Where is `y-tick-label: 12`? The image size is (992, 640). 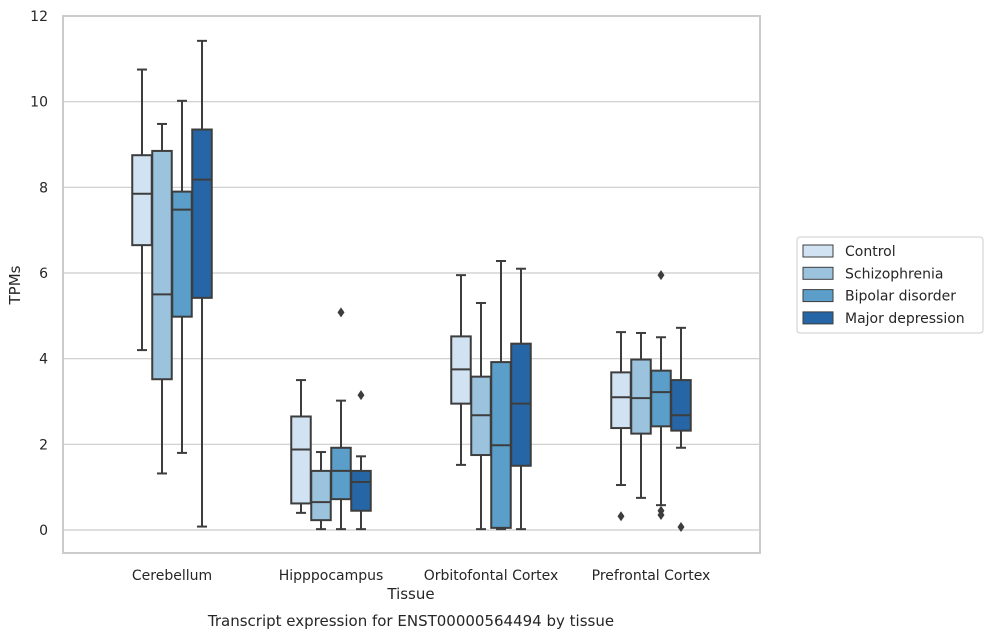
y-tick-label: 12 is located at coordinates (39, 17).